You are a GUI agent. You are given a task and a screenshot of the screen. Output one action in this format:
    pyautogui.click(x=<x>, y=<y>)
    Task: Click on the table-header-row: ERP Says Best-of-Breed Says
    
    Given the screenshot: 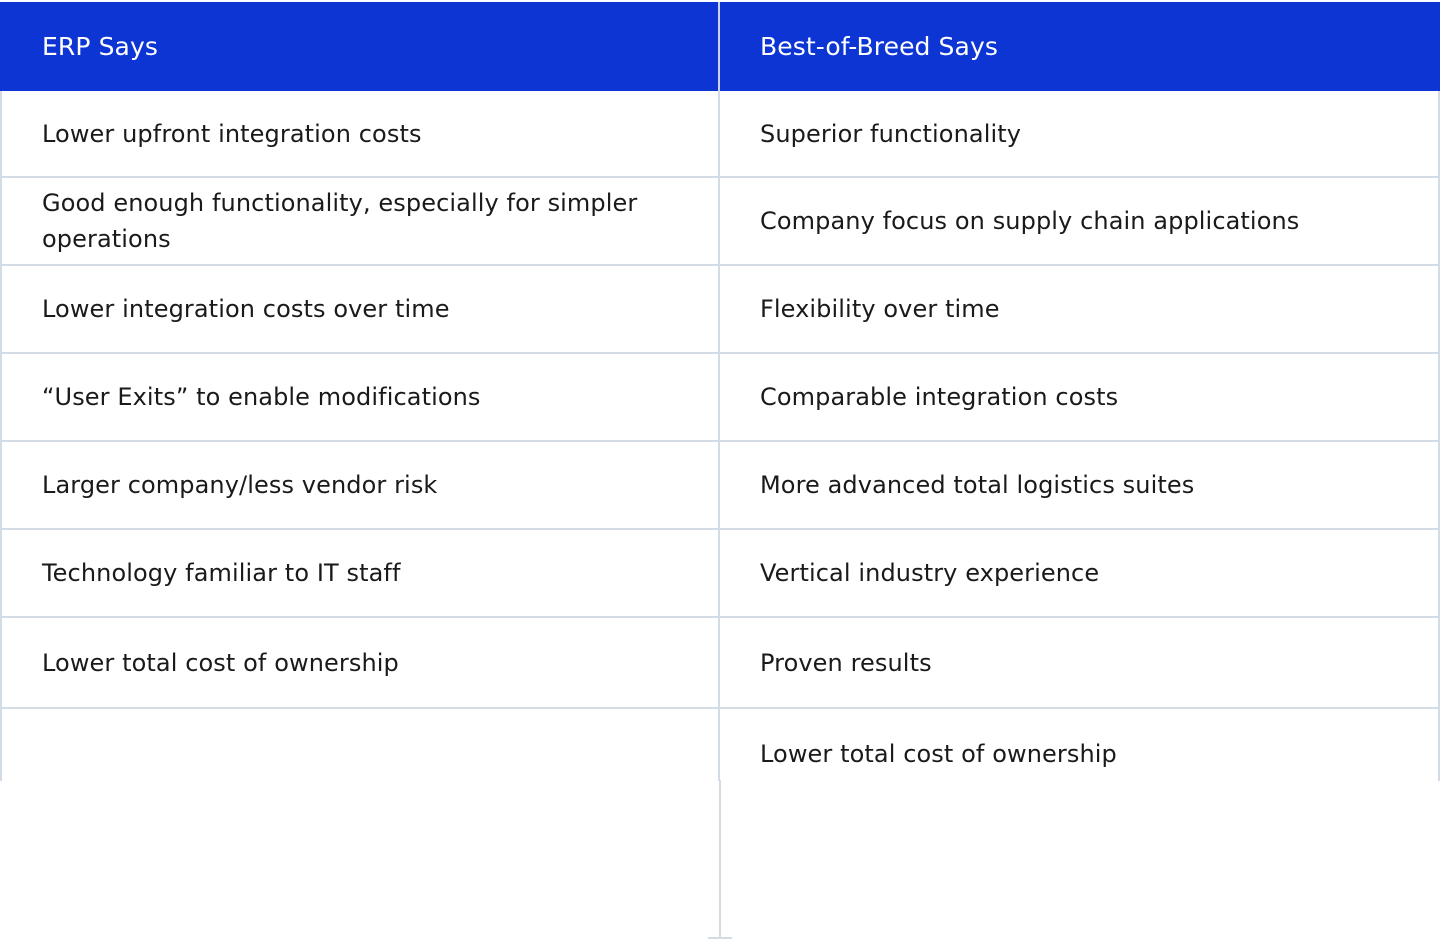 What is the action you would take?
    pyautogui.click(x=720, y=46)
    